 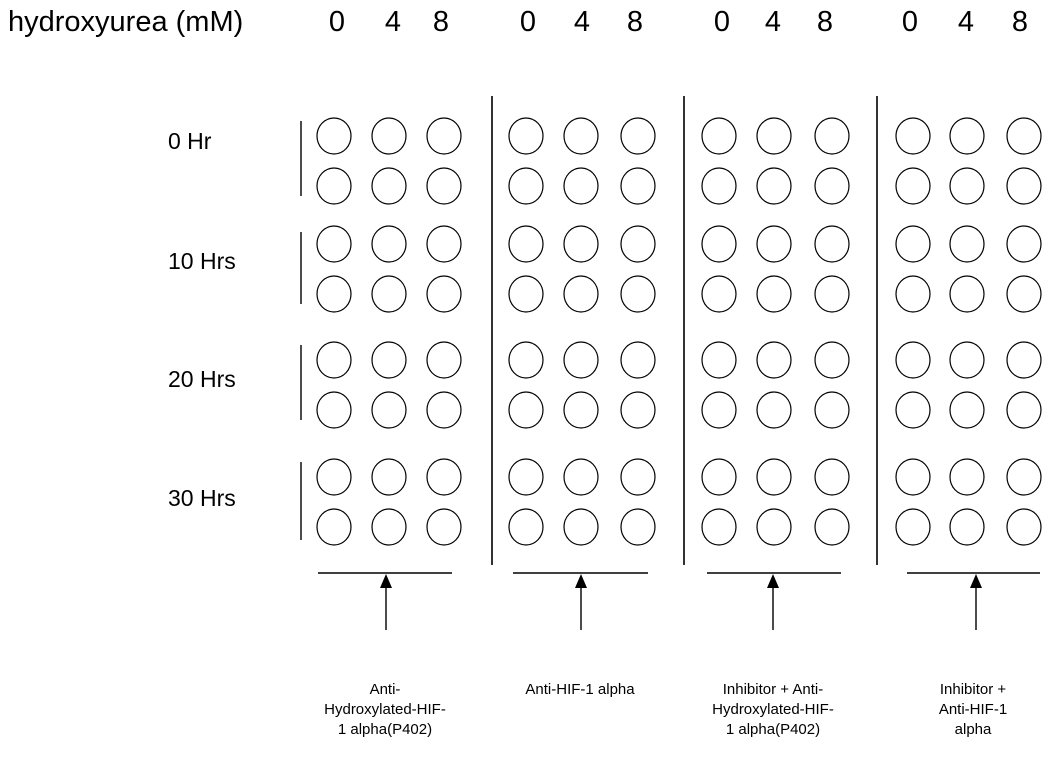 I want to click on time-label-20hrs: 20 Hrs, so click(x=202, y=379).